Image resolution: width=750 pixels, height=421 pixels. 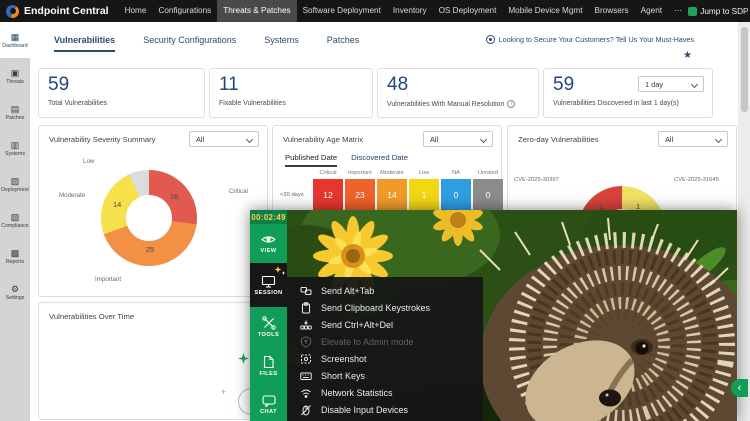 What do you see at coordinates (243, 360) in the screenshot?
I see `zia-sparkle-icon` at bounding box center [243, 360].